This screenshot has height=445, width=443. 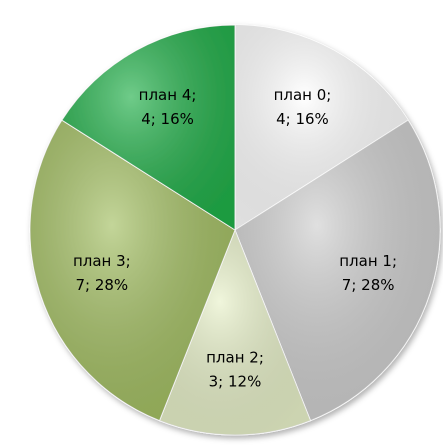 What do you see at coordinates (235, 358) in the screenshot?
I see `category-label: план 2;` at bounding box center [235, 358].